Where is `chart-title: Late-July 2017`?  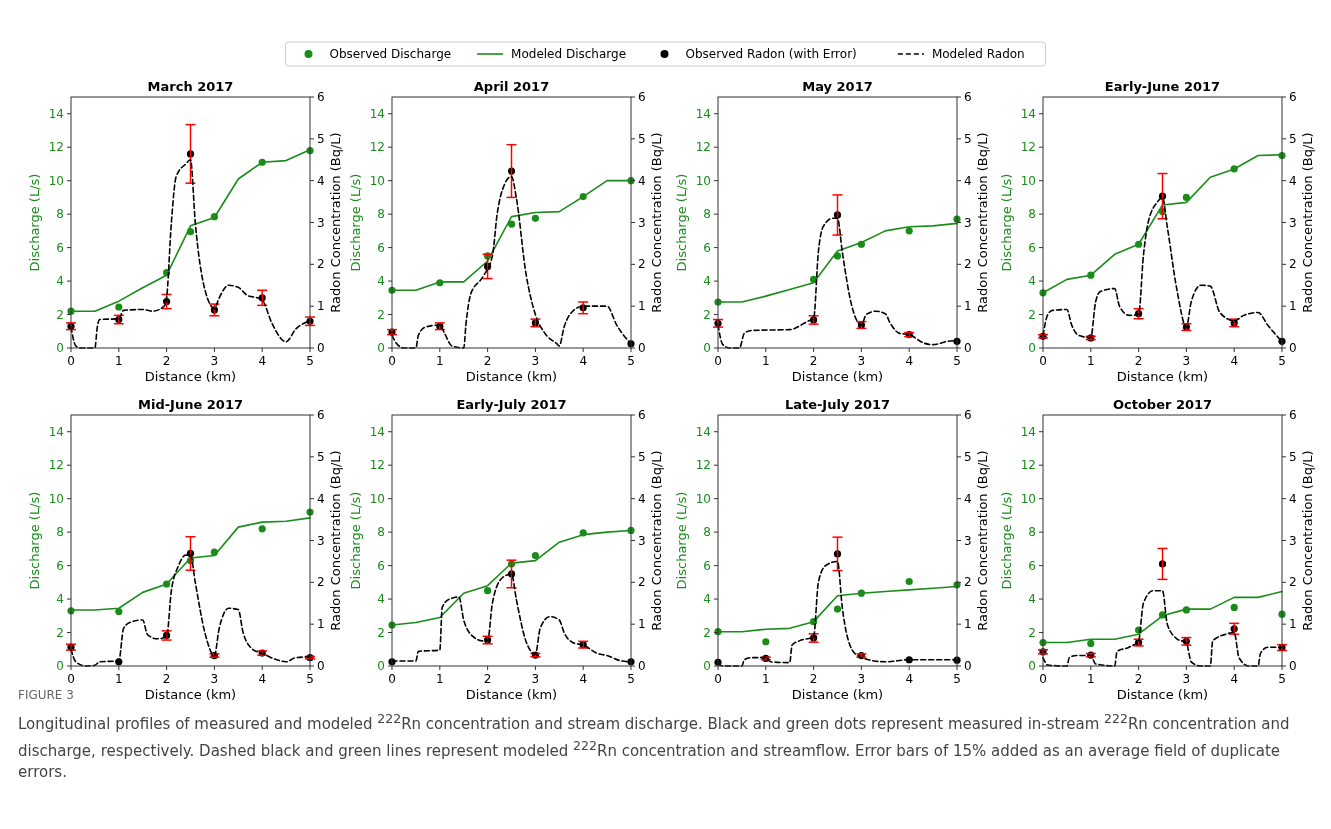
chart-title: Late-July 2017 is located at coordinates (837, 404).